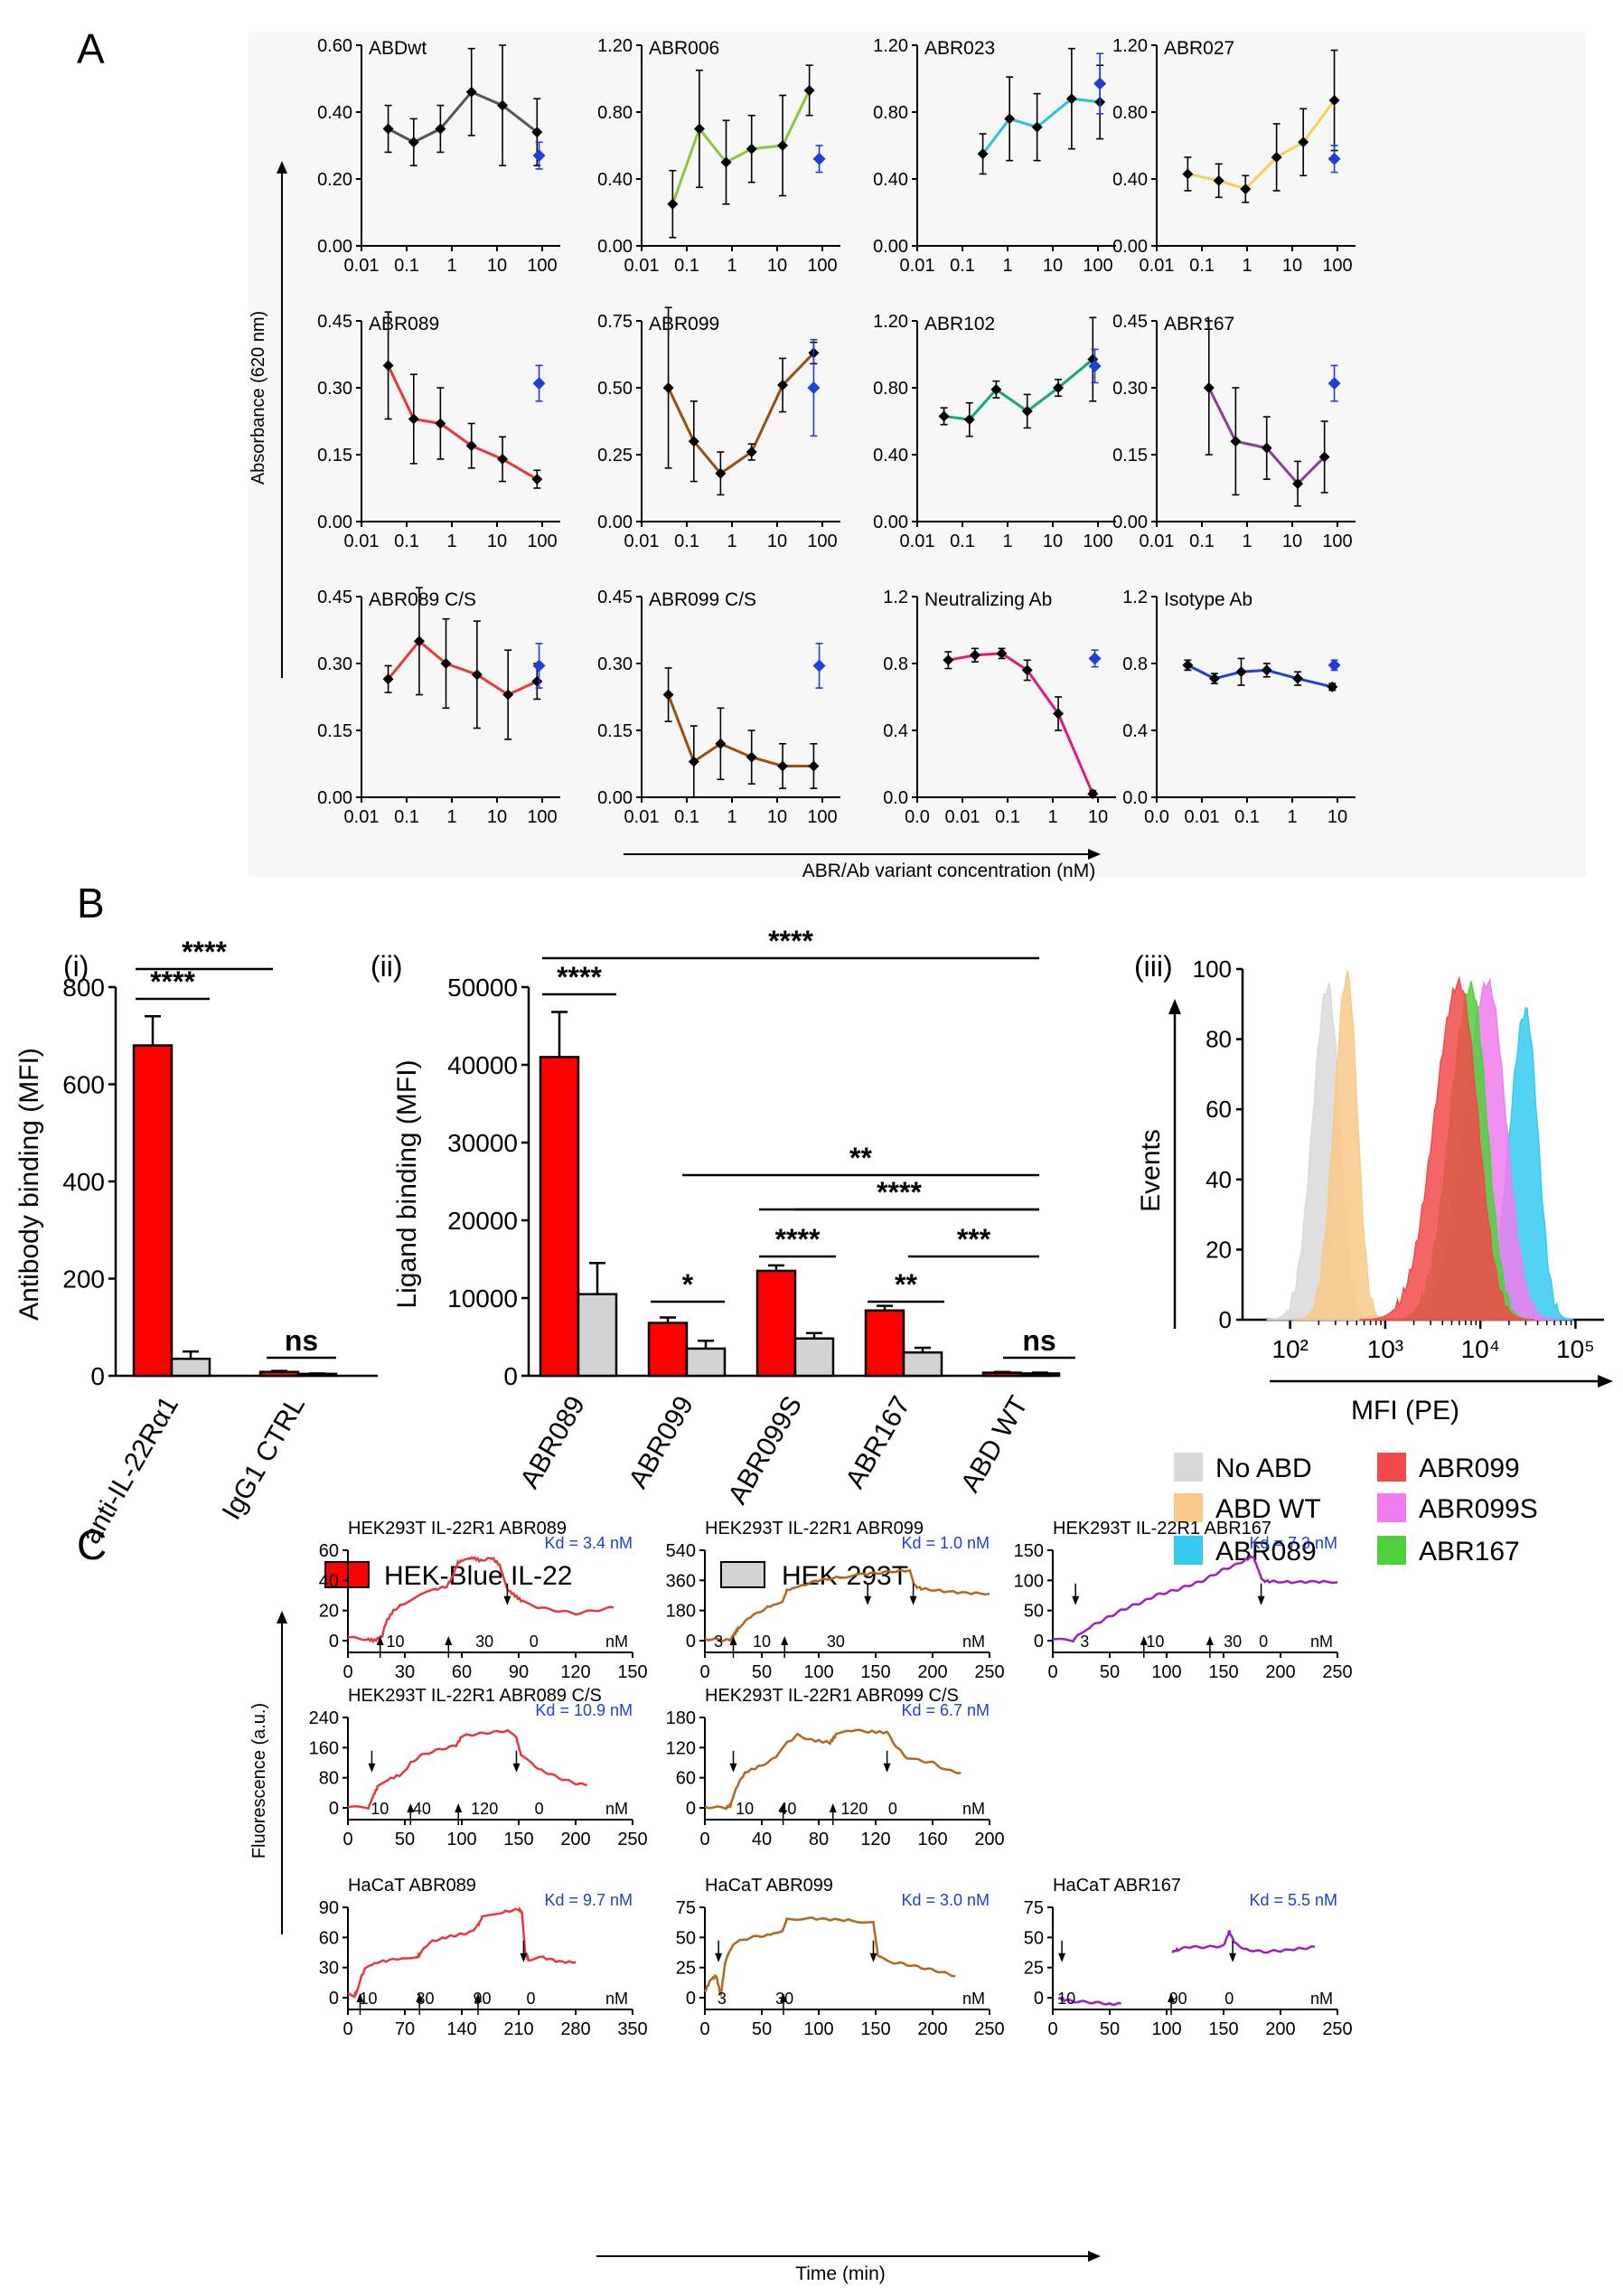 The image size is (1623, 2296). What do you see at coordinates (1470, 1468) in the screenshot?
I see `legend-label: ABR099` at bounding box center [1470, 1468].